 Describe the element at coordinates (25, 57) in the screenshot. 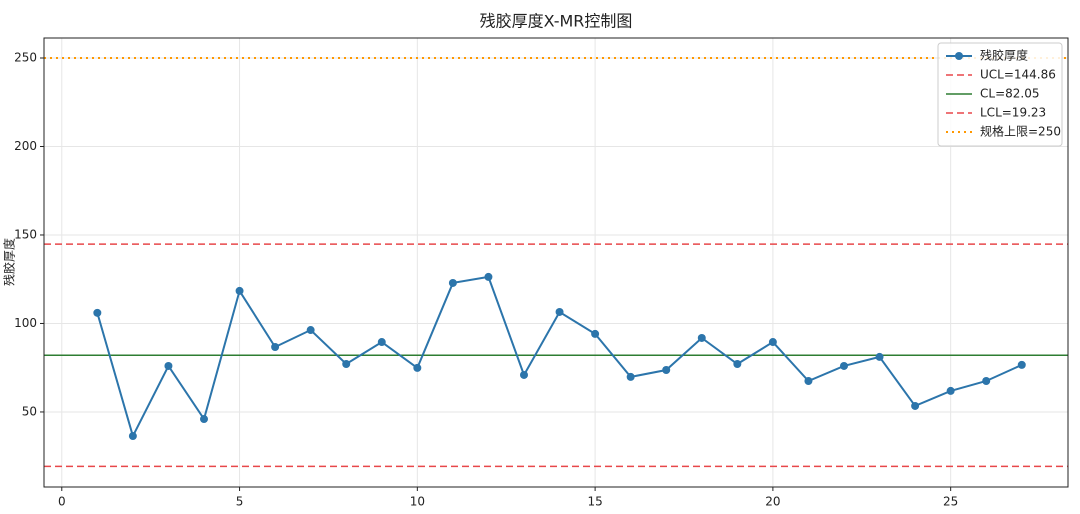

I see `y-tick-label: 250` at that location.